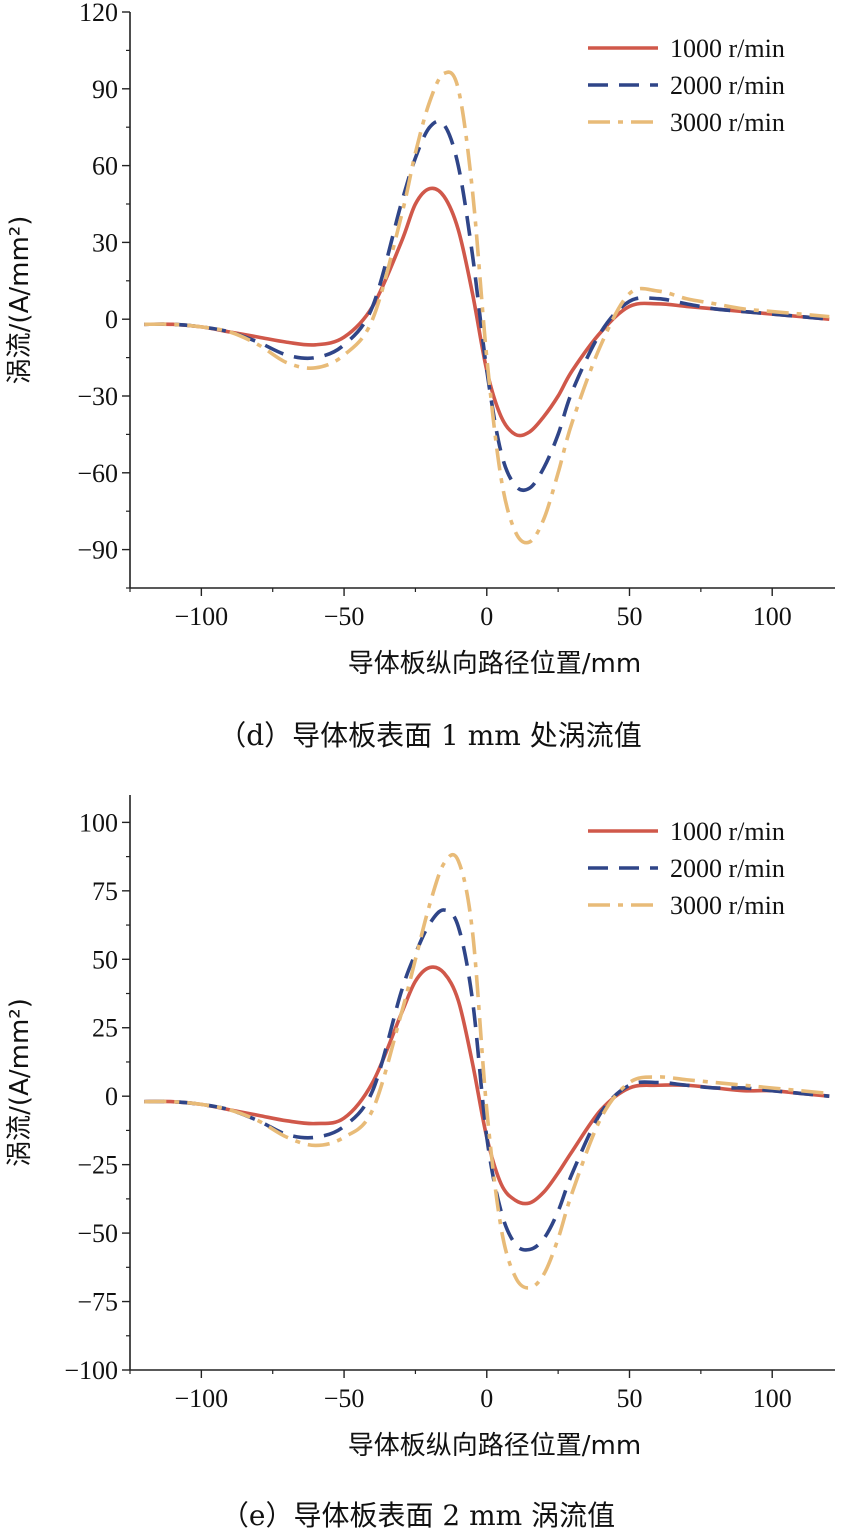  Describe the element at coordinates (97, 1302) in the screenshot. I see `y-tick-label: −75` at that location.